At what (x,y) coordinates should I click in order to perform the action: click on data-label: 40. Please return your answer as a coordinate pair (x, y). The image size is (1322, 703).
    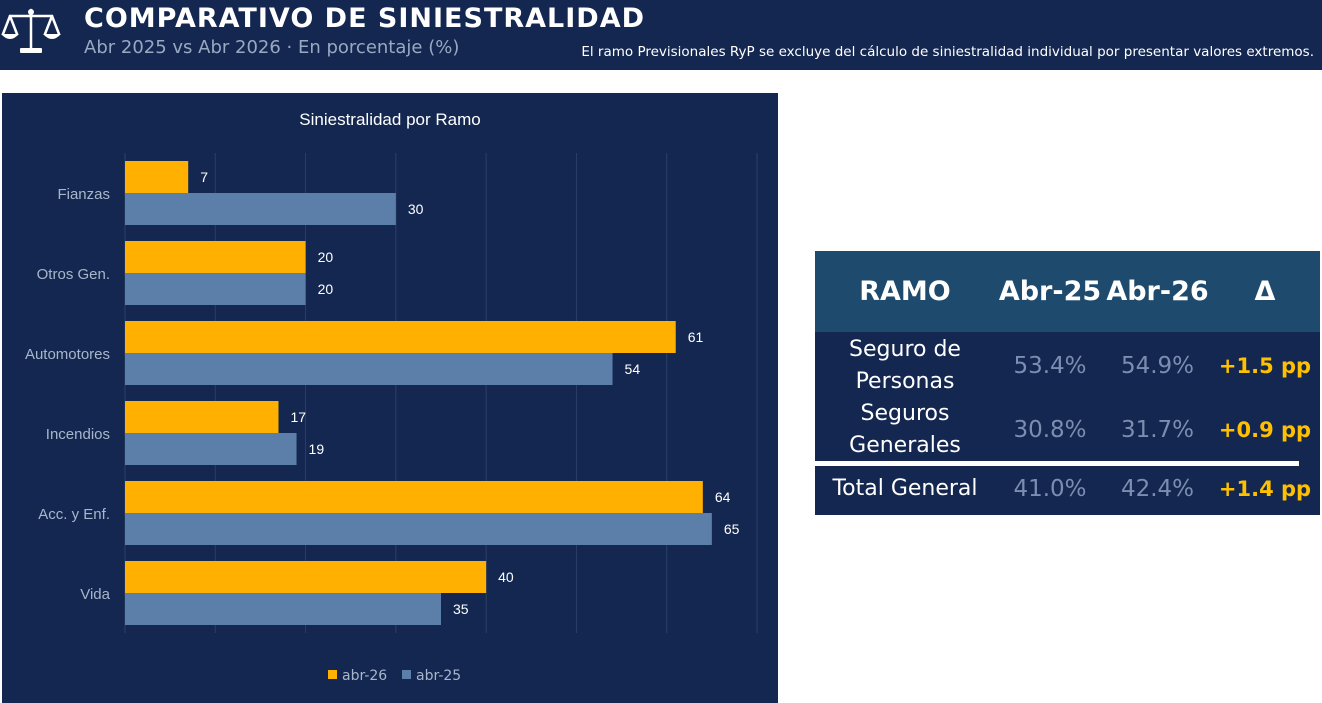
    Looking at the image, I should click on (506, 577).